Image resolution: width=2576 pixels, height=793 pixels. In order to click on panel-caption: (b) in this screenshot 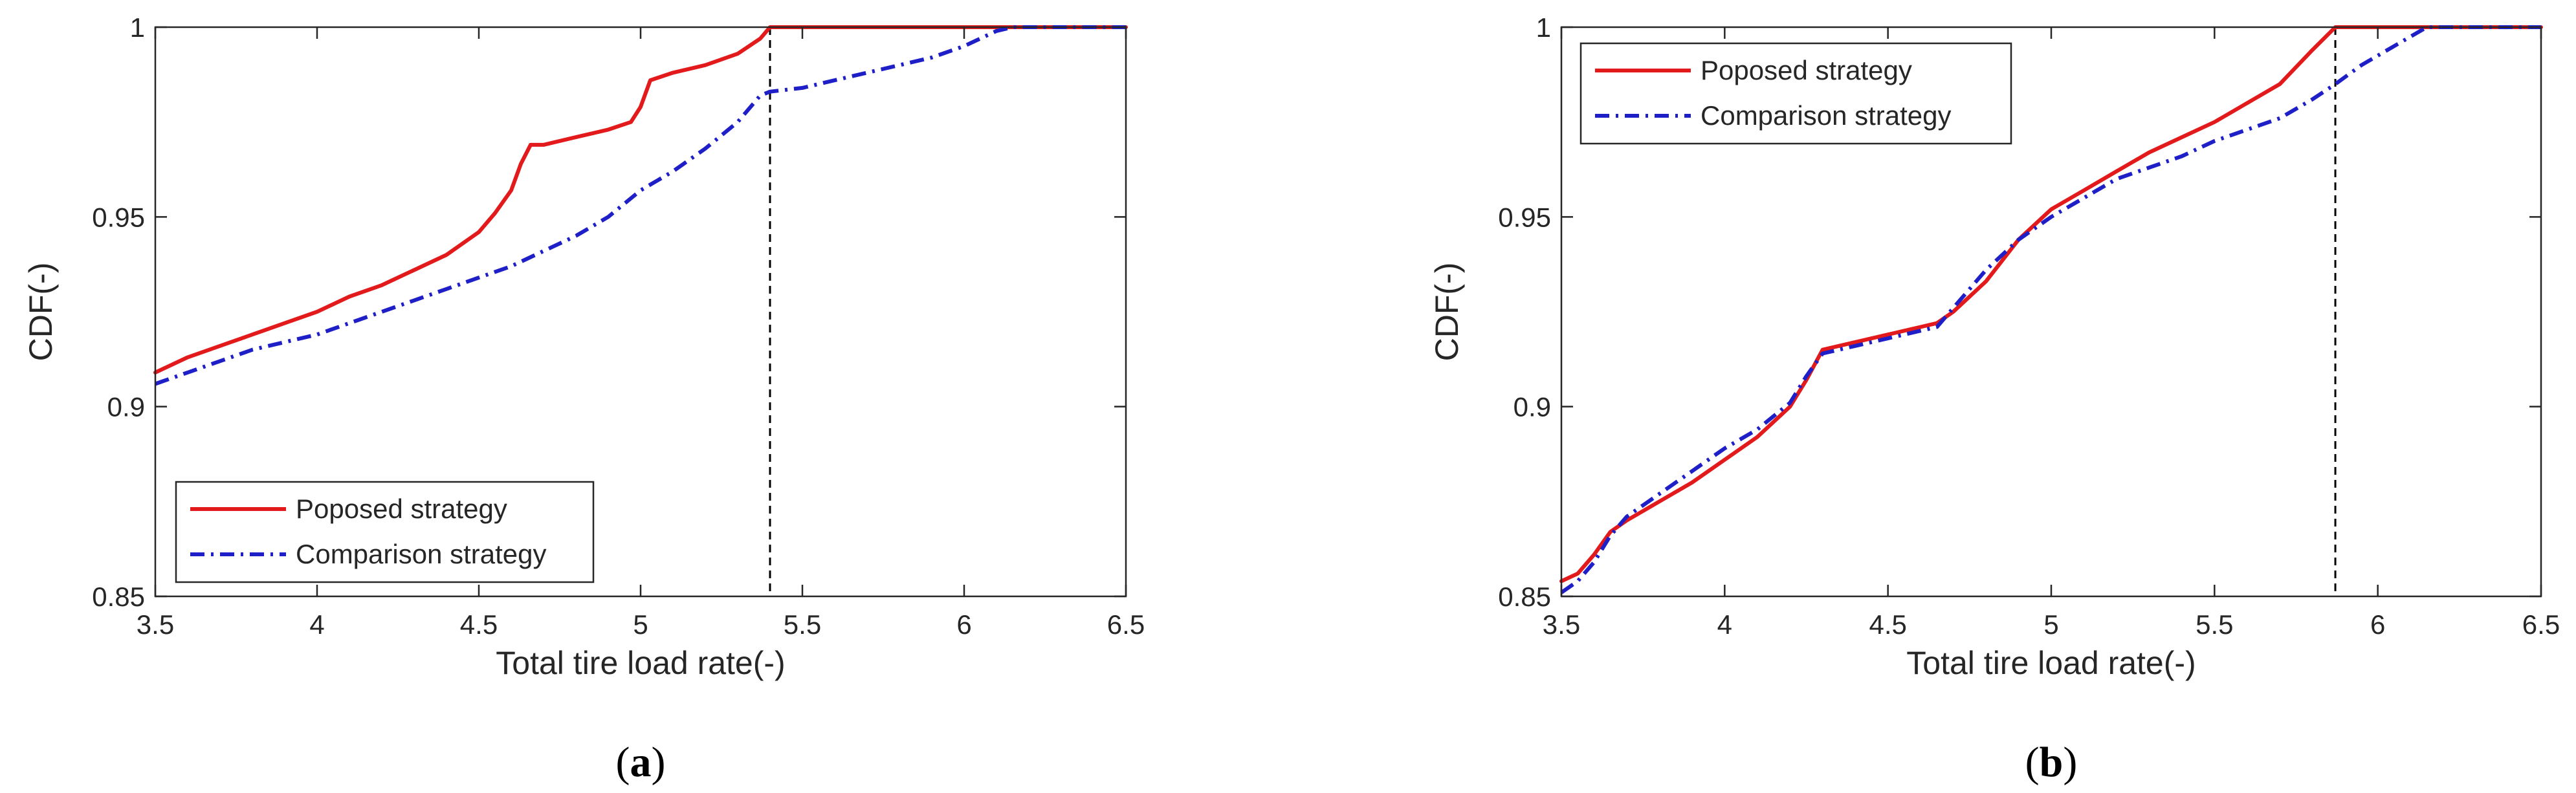, I will do `click(2052, 762)`.